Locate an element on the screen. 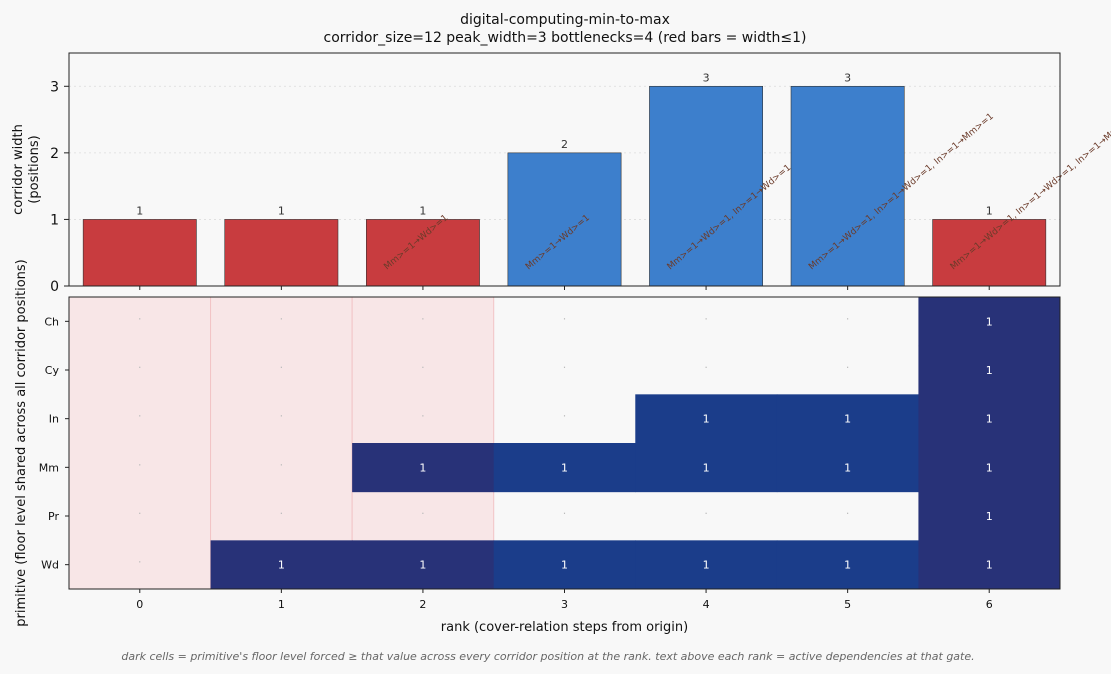 Image resolution: width=1111 pixels, height=674 pixels. bar-ytick-label: 2 is located at coordinates (54, 154).